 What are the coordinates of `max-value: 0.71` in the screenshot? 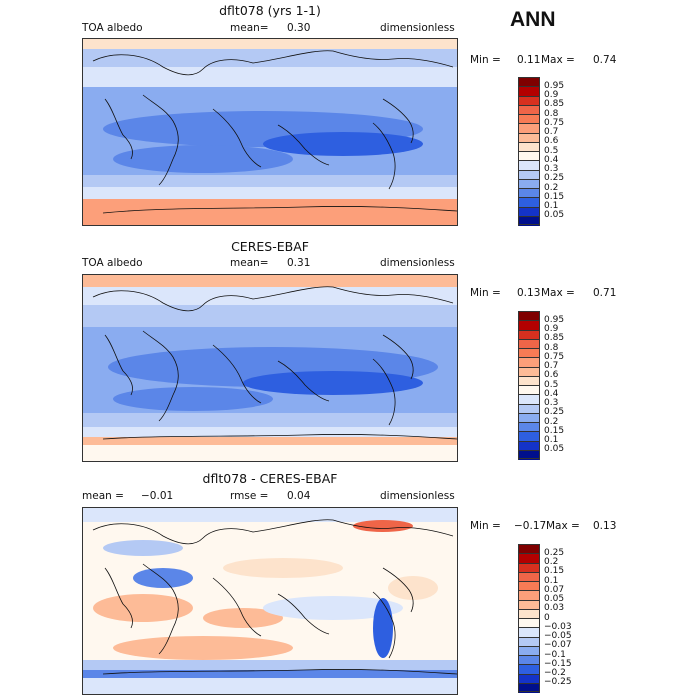 It's located at (605, 293).